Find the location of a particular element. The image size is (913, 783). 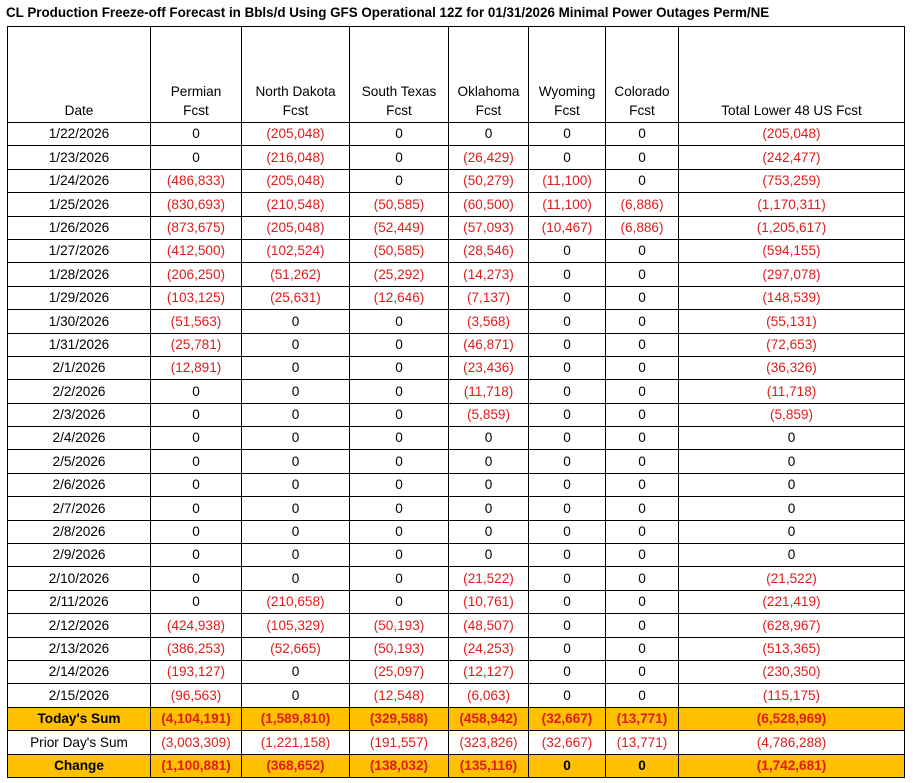

summary-cell-permian: (3,003,309) is located at coordinates (196, 742).